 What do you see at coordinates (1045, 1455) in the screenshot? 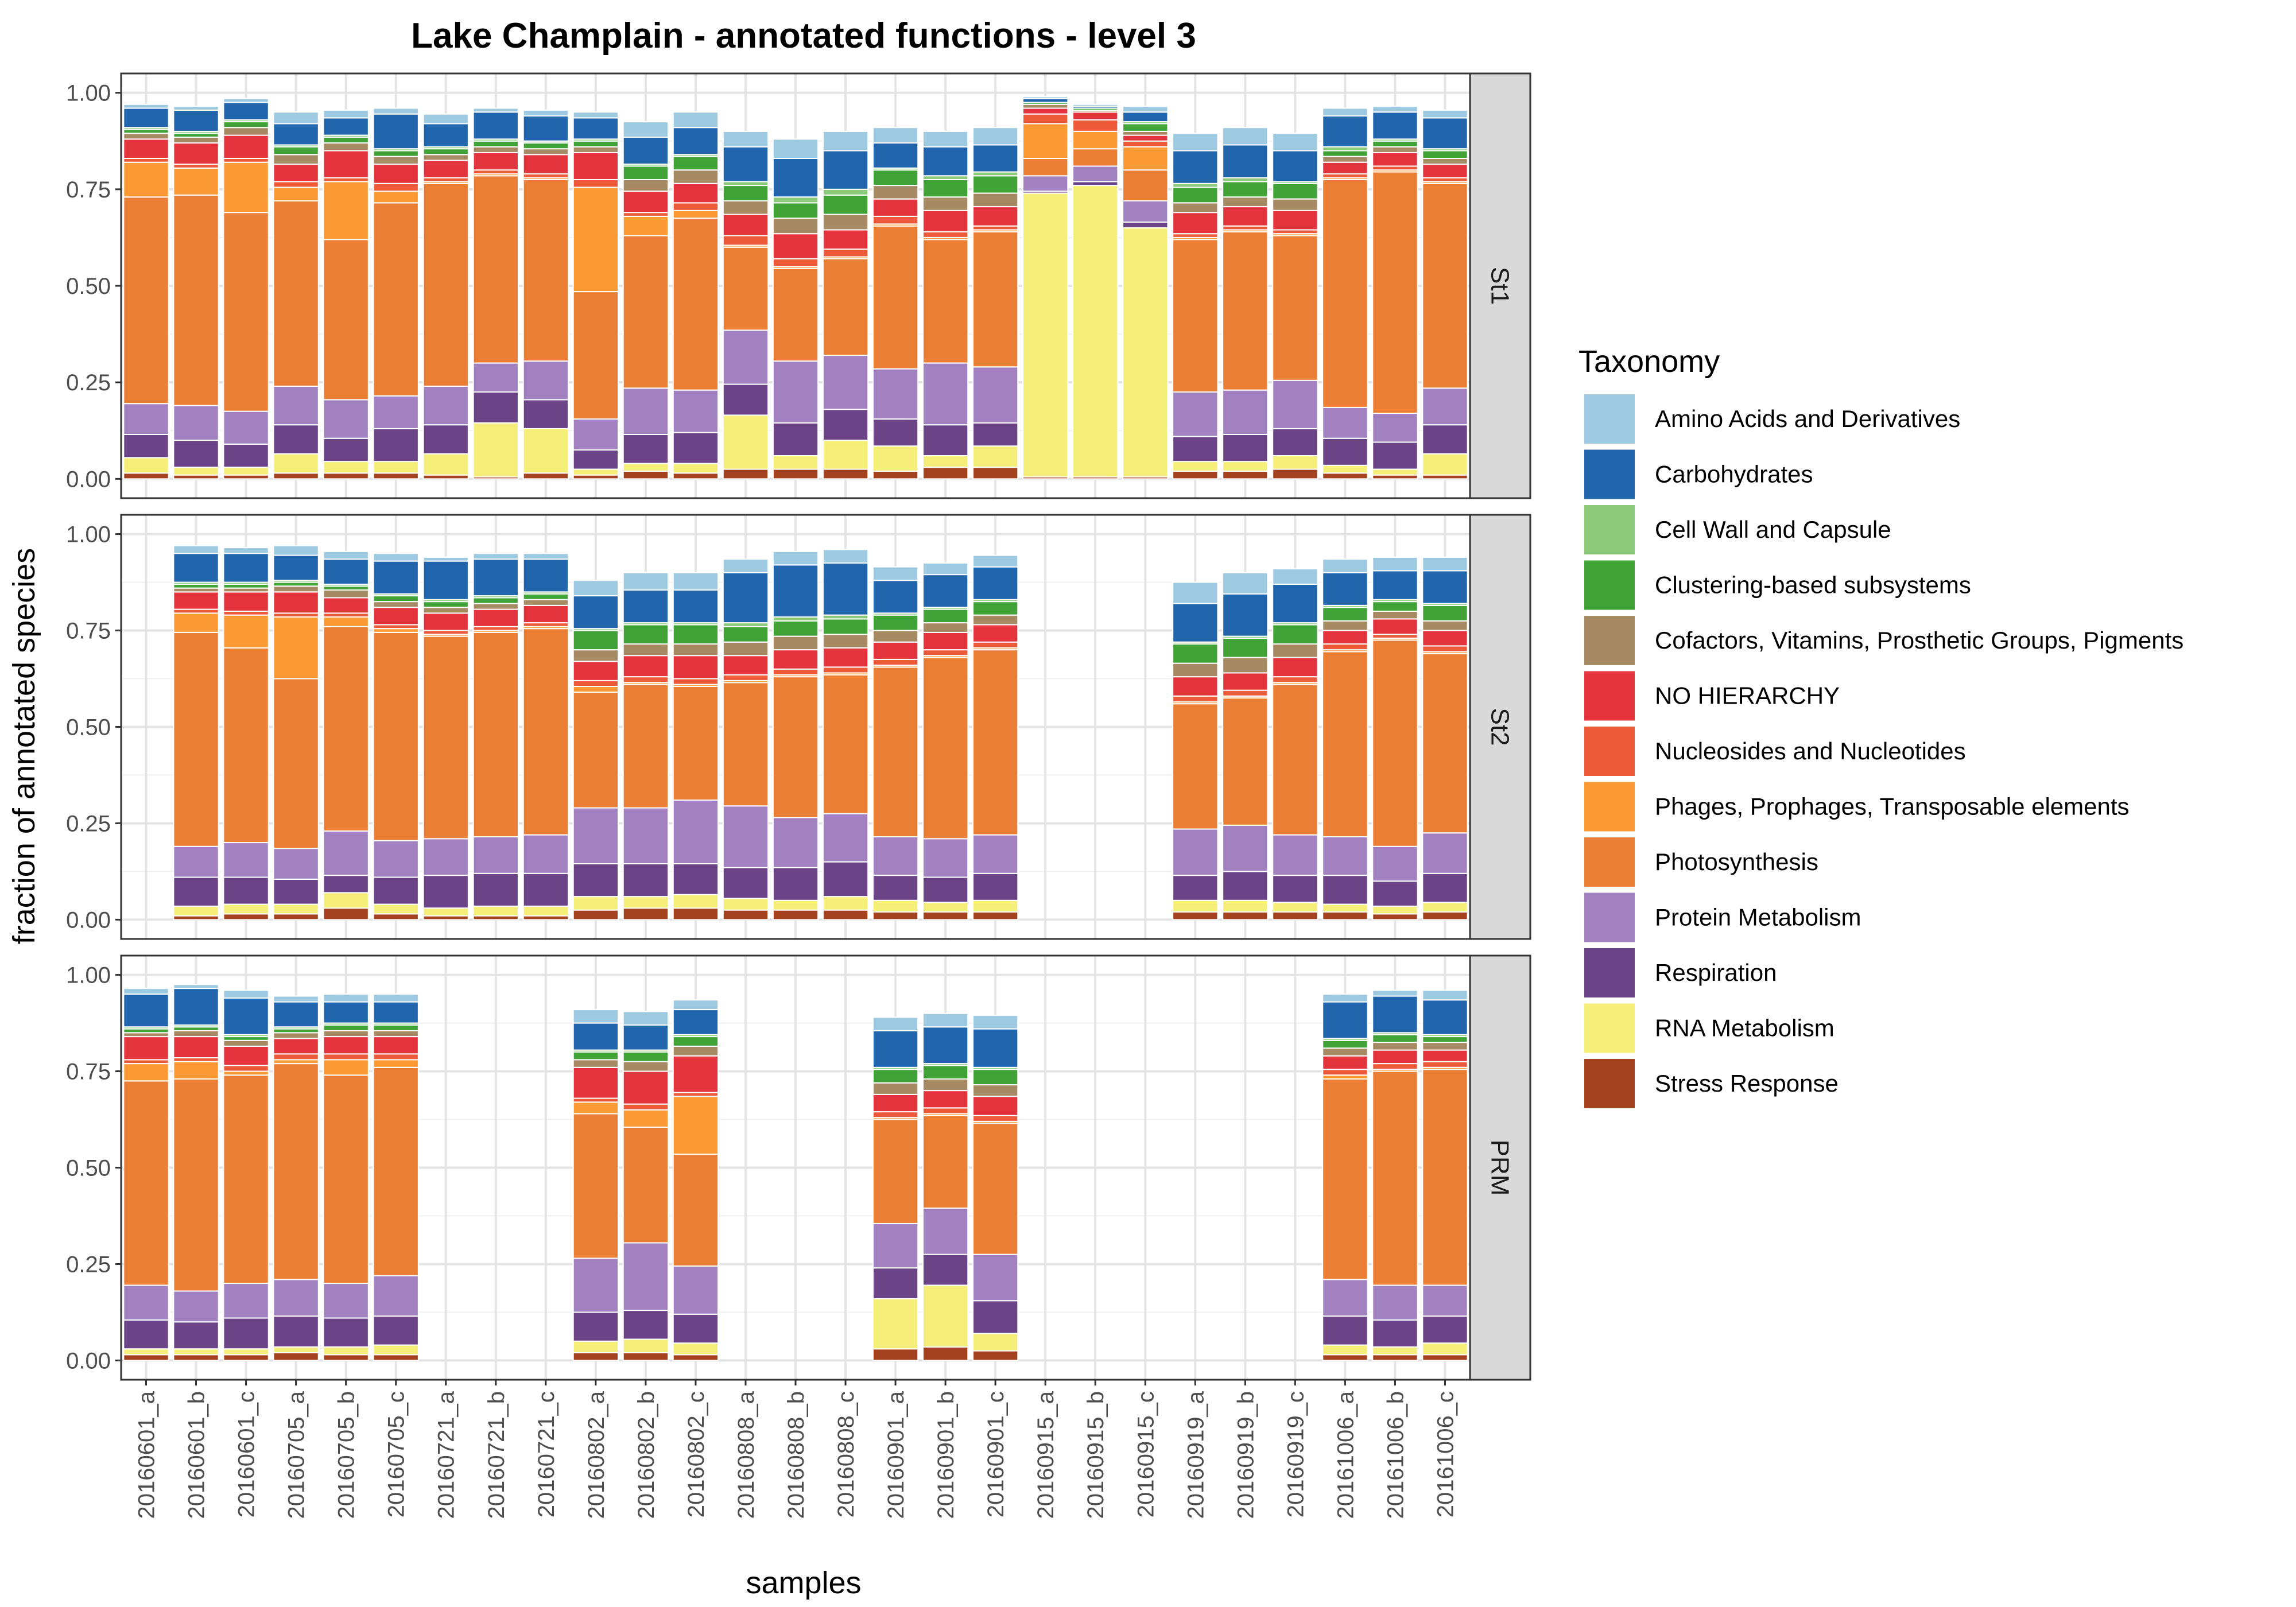
I see `x-tick-label: 20160915_a` at bounding box center [1045, 1455].